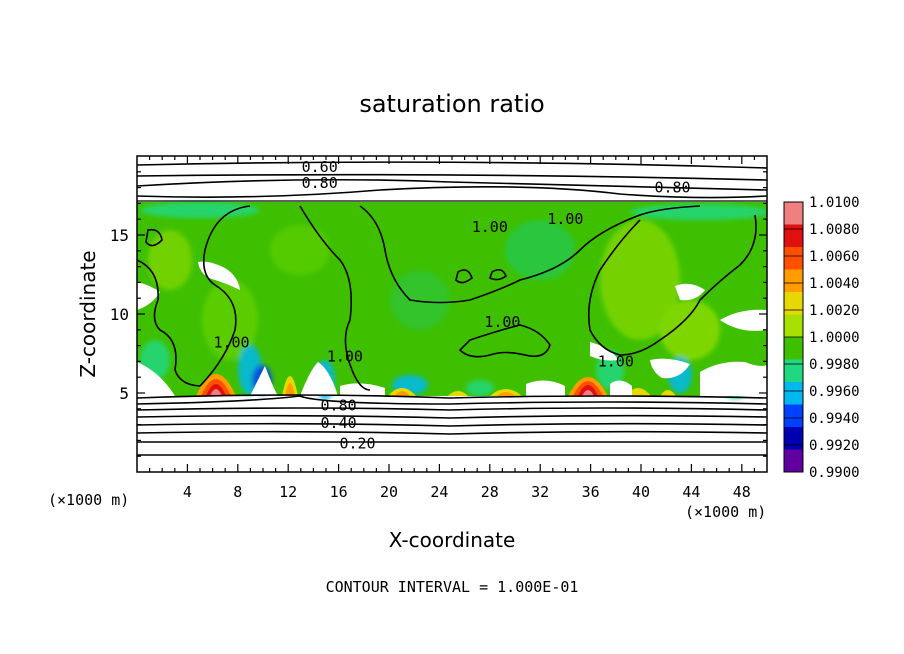  Describe the element at coordinates (834, 365) in the screenshot. I see `colorbar-label: 0.9980` at that location.